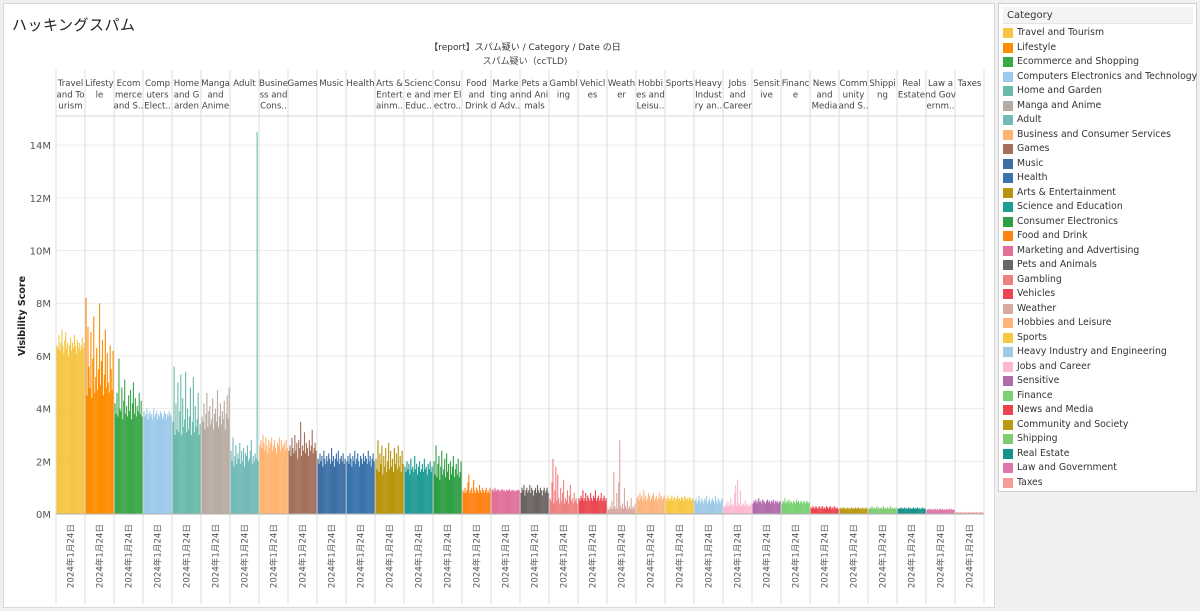 The height and width of the screenshot is (611, 1200). What do you see at coordinates (1099, 410) in the screenshot?
I see `legend-item: News and Media` at bounding box center [1099, 410].